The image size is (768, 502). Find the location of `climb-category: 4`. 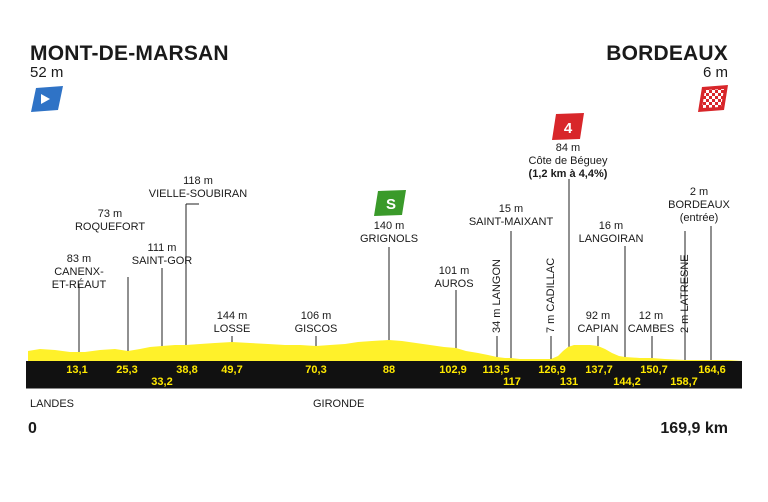

climb-category: 4 is located at coordinates (568, 128).